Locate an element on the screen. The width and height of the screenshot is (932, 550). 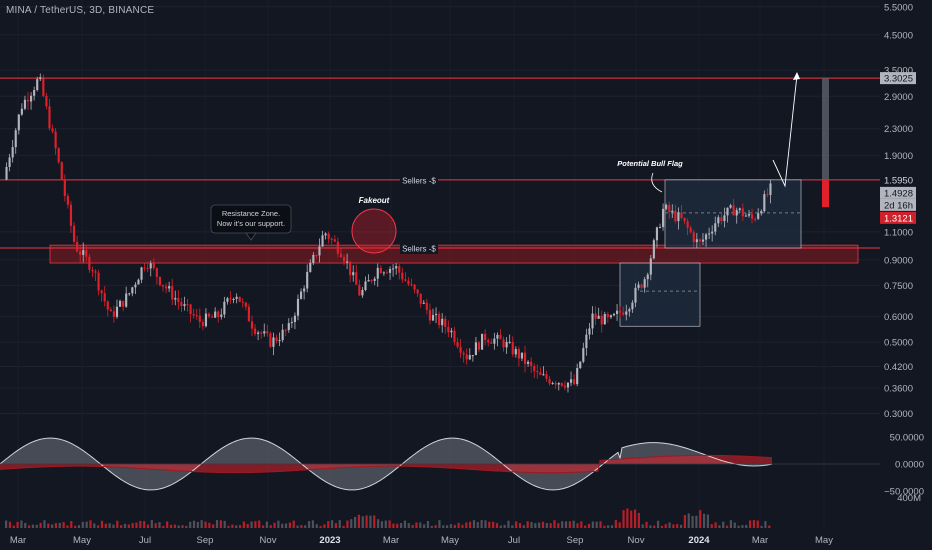
measure-bar-up is located at coordinates (825, 129).